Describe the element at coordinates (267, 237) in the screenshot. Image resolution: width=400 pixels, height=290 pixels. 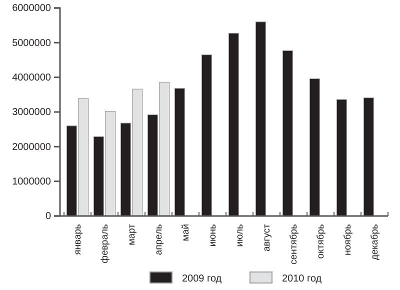
I see `x-tick-label: август` at that location.